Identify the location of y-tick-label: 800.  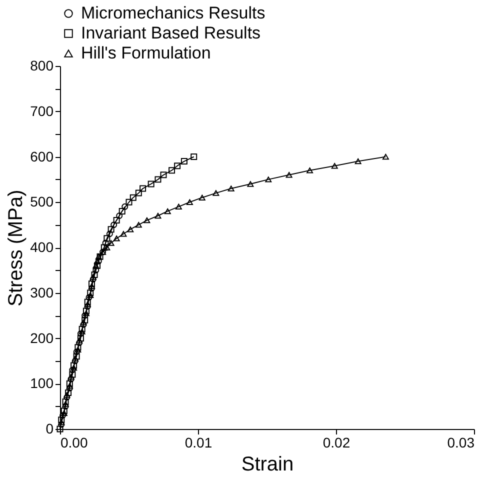
(42, 66).